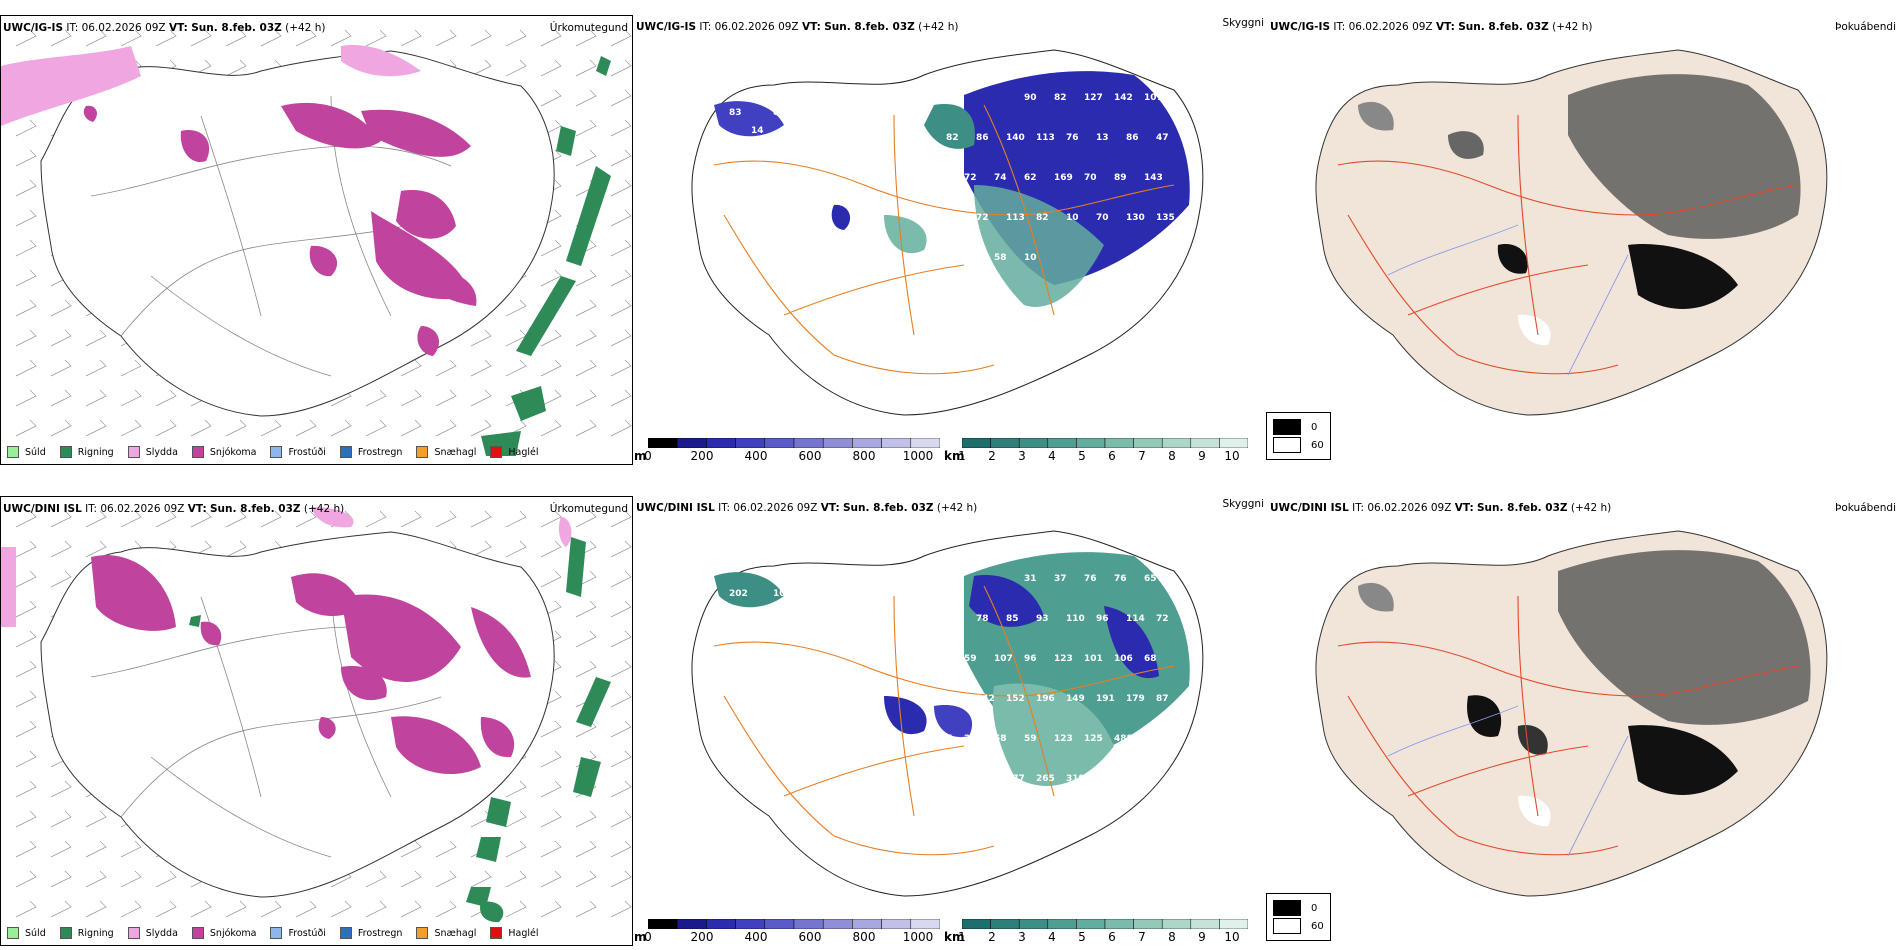 This screenshot has height=950, width=1900. Describe the element at coordinates (588, 28) in the screenshot. I see `precip-title-top: Úrkomutegund` at that location.